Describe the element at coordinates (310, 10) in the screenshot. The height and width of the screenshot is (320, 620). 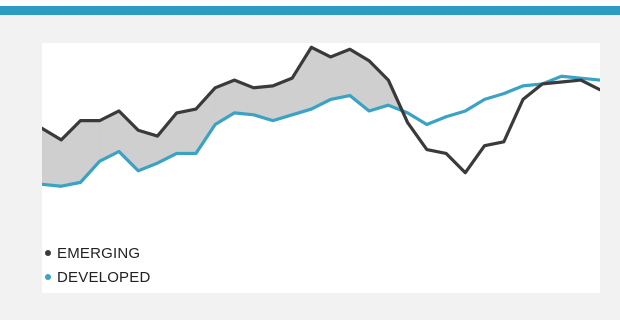
I see `header-accent-bar` at that location.